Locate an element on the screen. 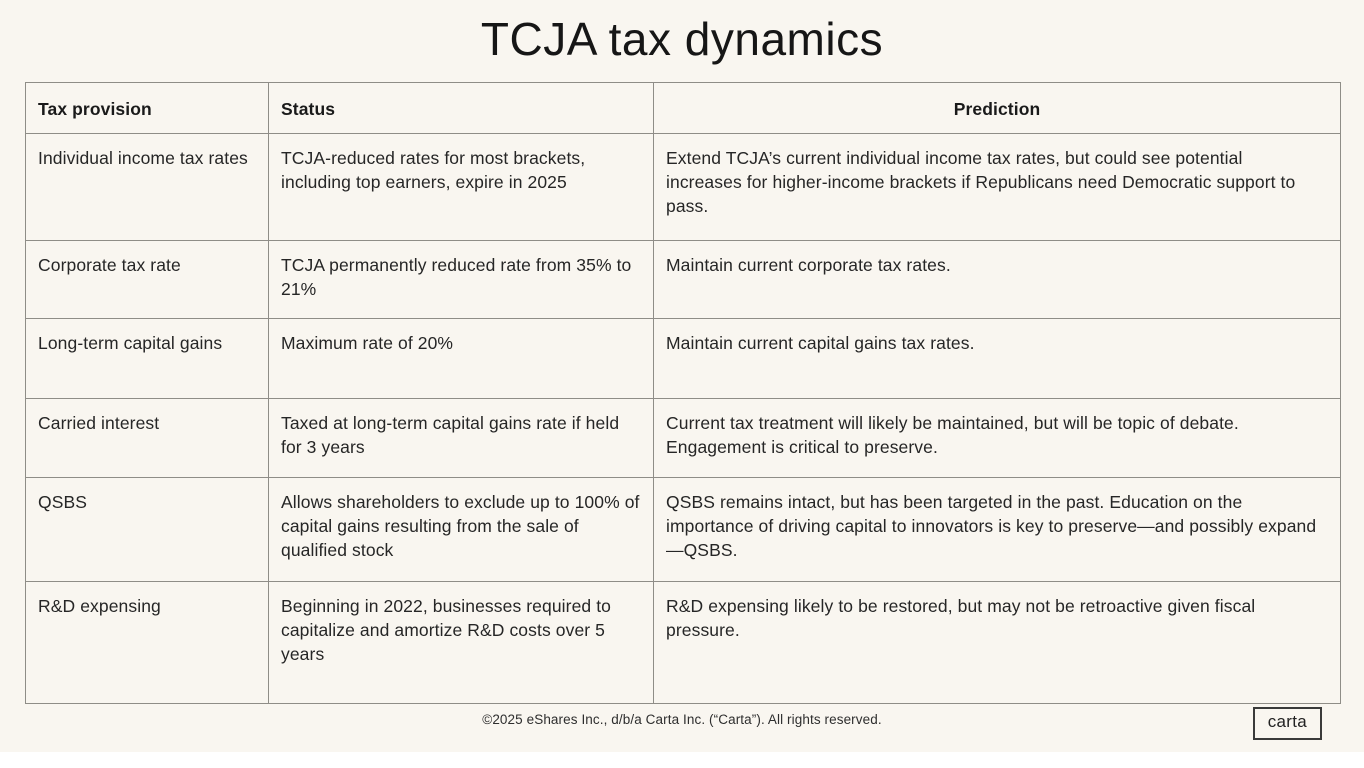 The width and height of the screenshot is (1364, 768). status-cell: Maximum rate of 20% is located at coordinates (461, 358).